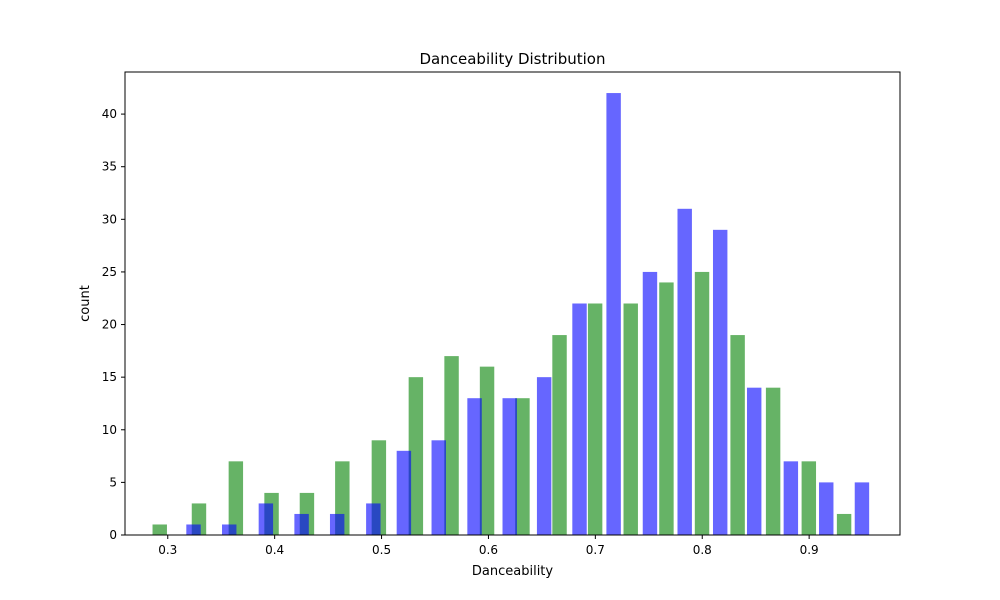 The width and height of the screenshot is (1000, 600). What do you see at coordinates (702, 550) in the screenshot?
I see `x-tick-label: 0.8` at bounding box center [702, 550].